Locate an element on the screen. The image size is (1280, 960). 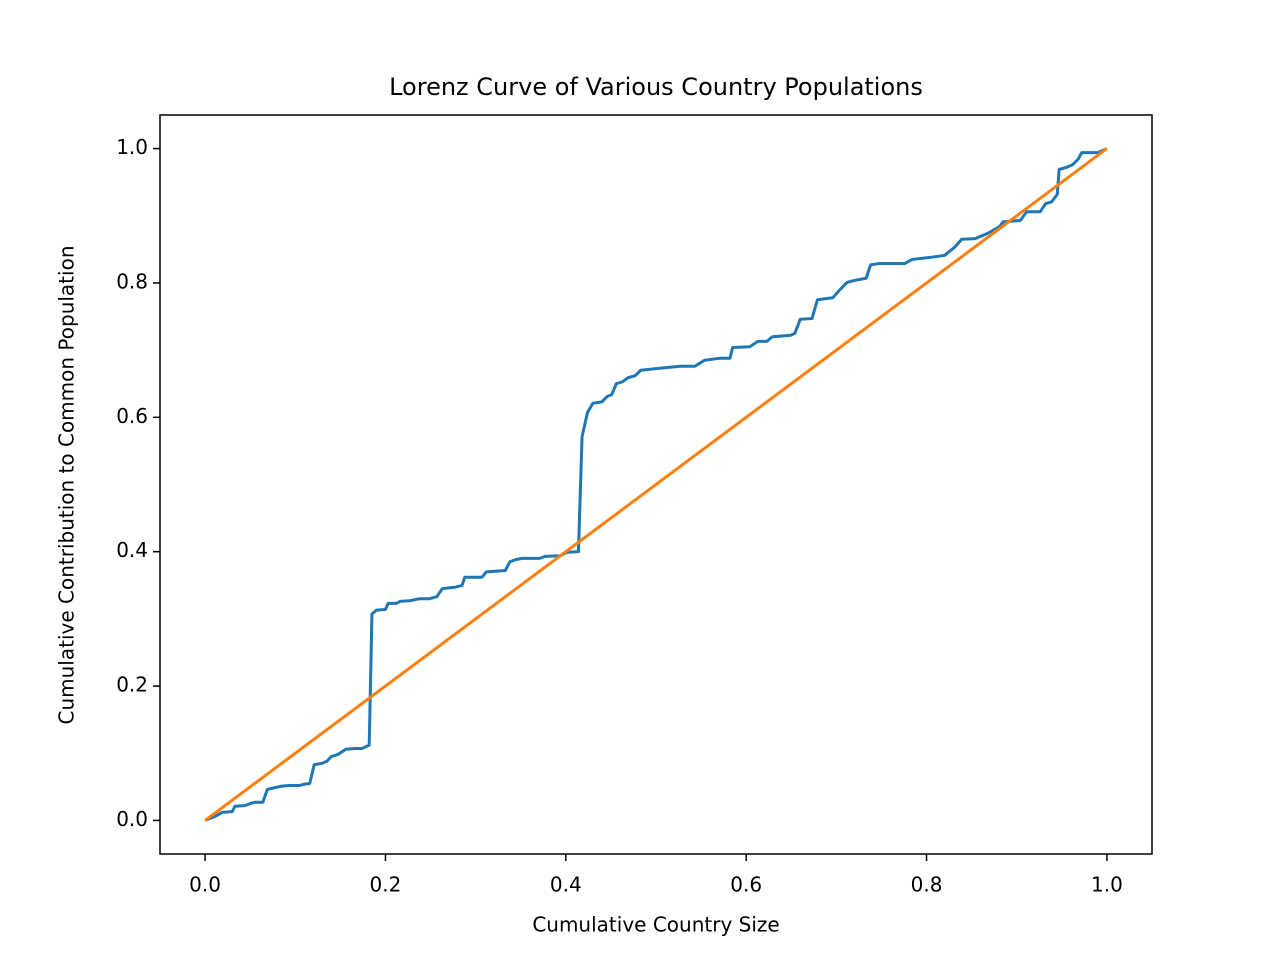
y-tick-label: 1.0 is located at coordinates (132, 147).